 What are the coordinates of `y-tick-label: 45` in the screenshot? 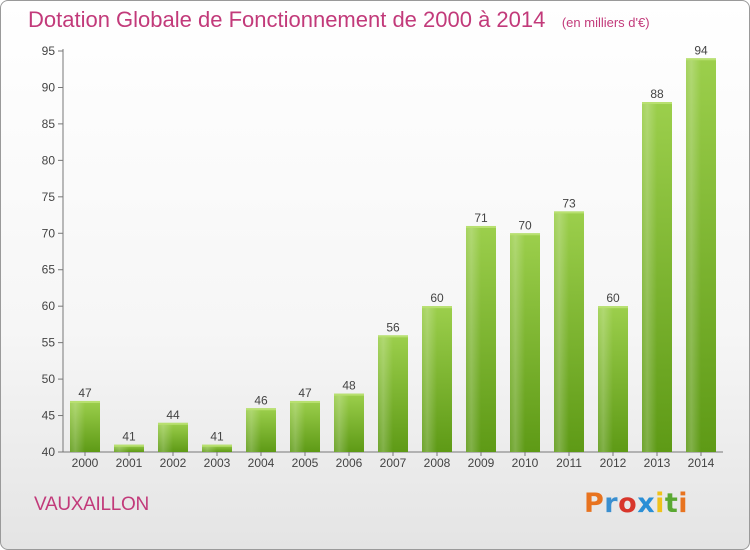 It's located at (49, 416).